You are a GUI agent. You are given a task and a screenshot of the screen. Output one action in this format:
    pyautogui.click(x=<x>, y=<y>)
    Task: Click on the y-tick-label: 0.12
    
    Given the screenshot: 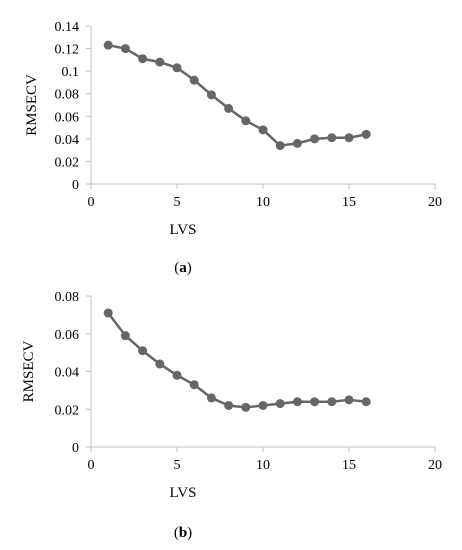 What is the action you would take?
    pyautogui.click(x=67, y=50)
    